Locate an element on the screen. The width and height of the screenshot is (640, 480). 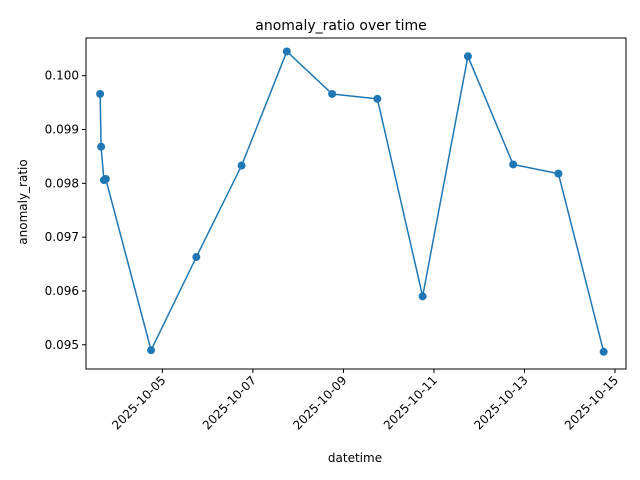
y-tick-label: 0.100 is located at coordinates (62, 76).